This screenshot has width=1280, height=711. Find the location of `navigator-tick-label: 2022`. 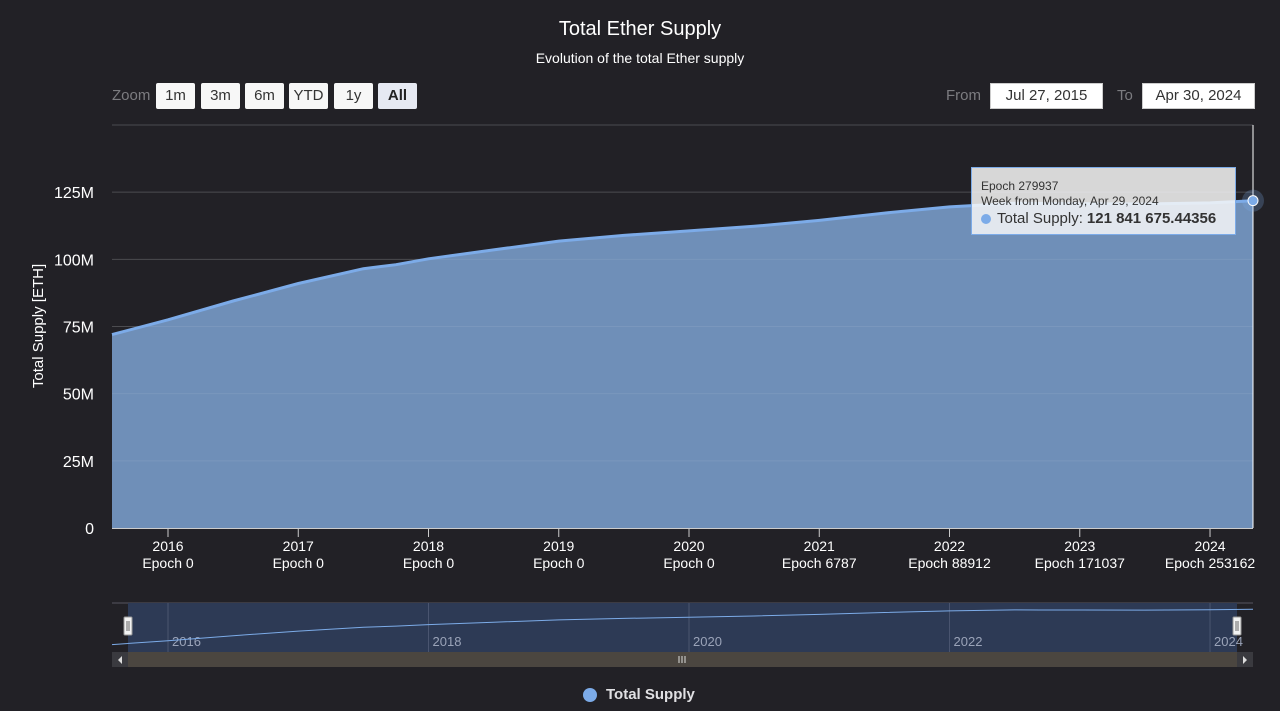

navigator-tick-label: 2022 is located at coordinates (968, 641).